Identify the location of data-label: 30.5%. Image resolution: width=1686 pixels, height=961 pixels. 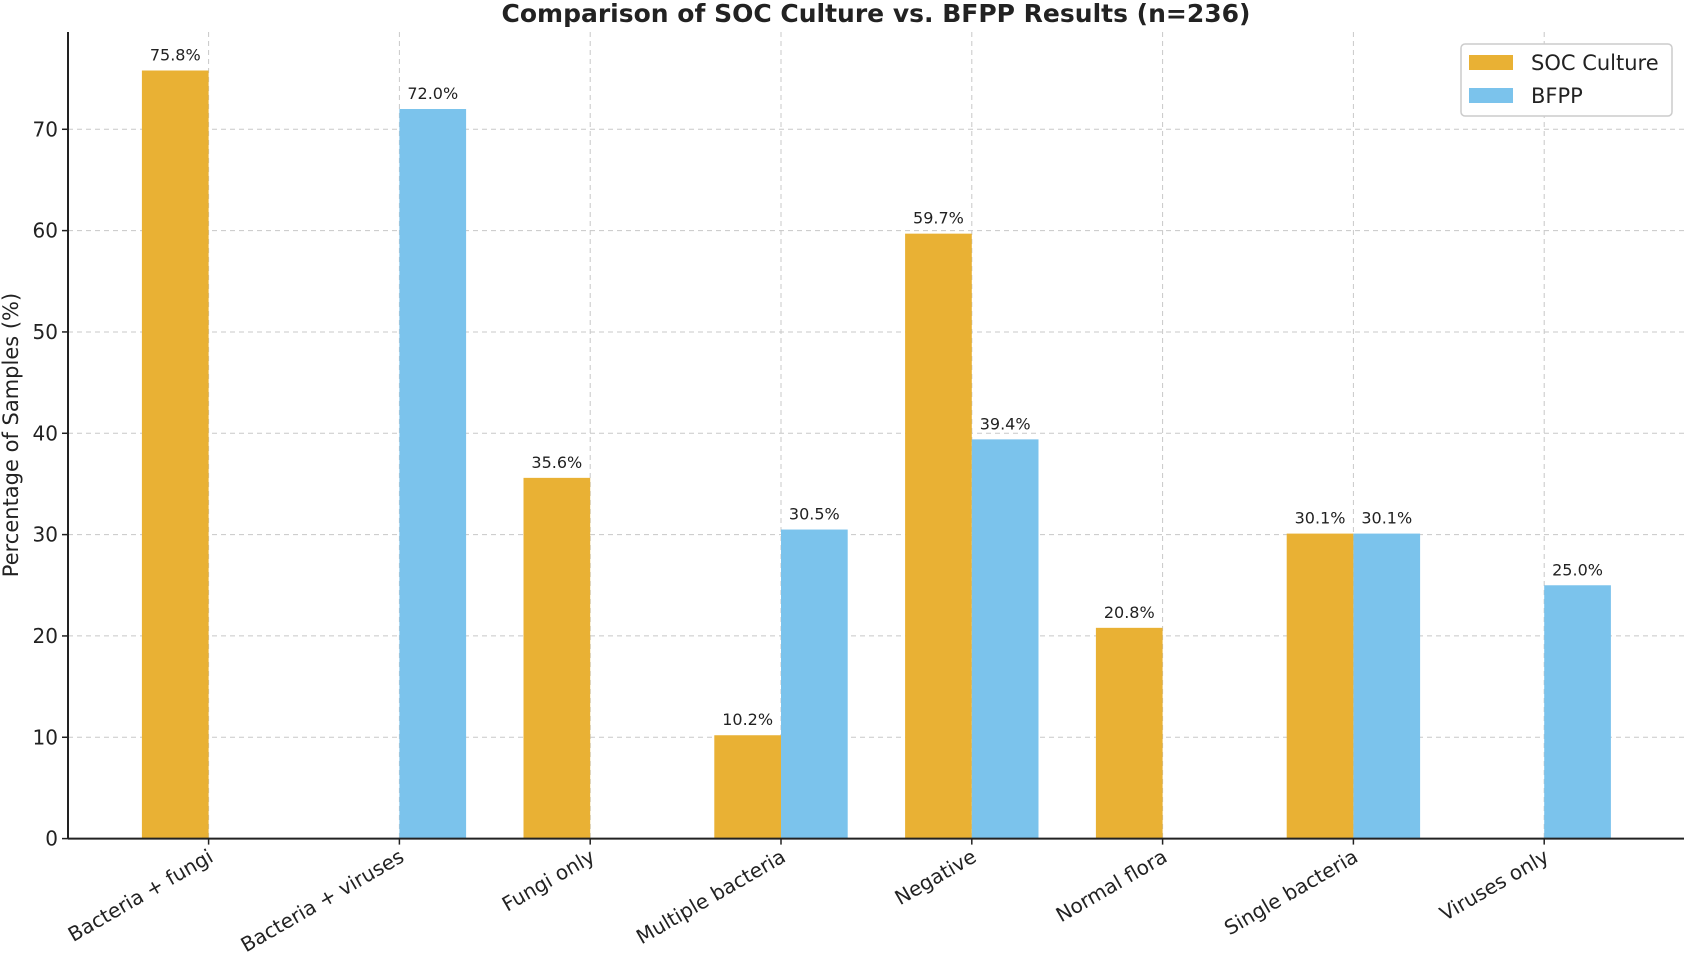
(814, 514).